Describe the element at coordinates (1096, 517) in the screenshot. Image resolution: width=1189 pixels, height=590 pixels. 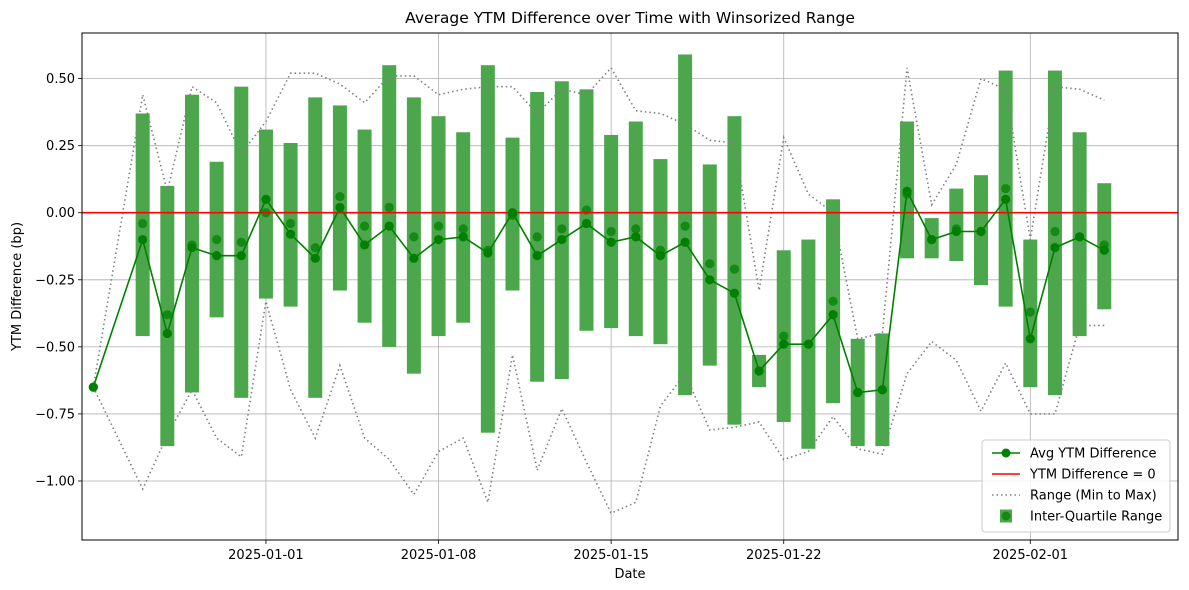
I see `legend-iqr-label: Inter-Quartile Range` at that location.